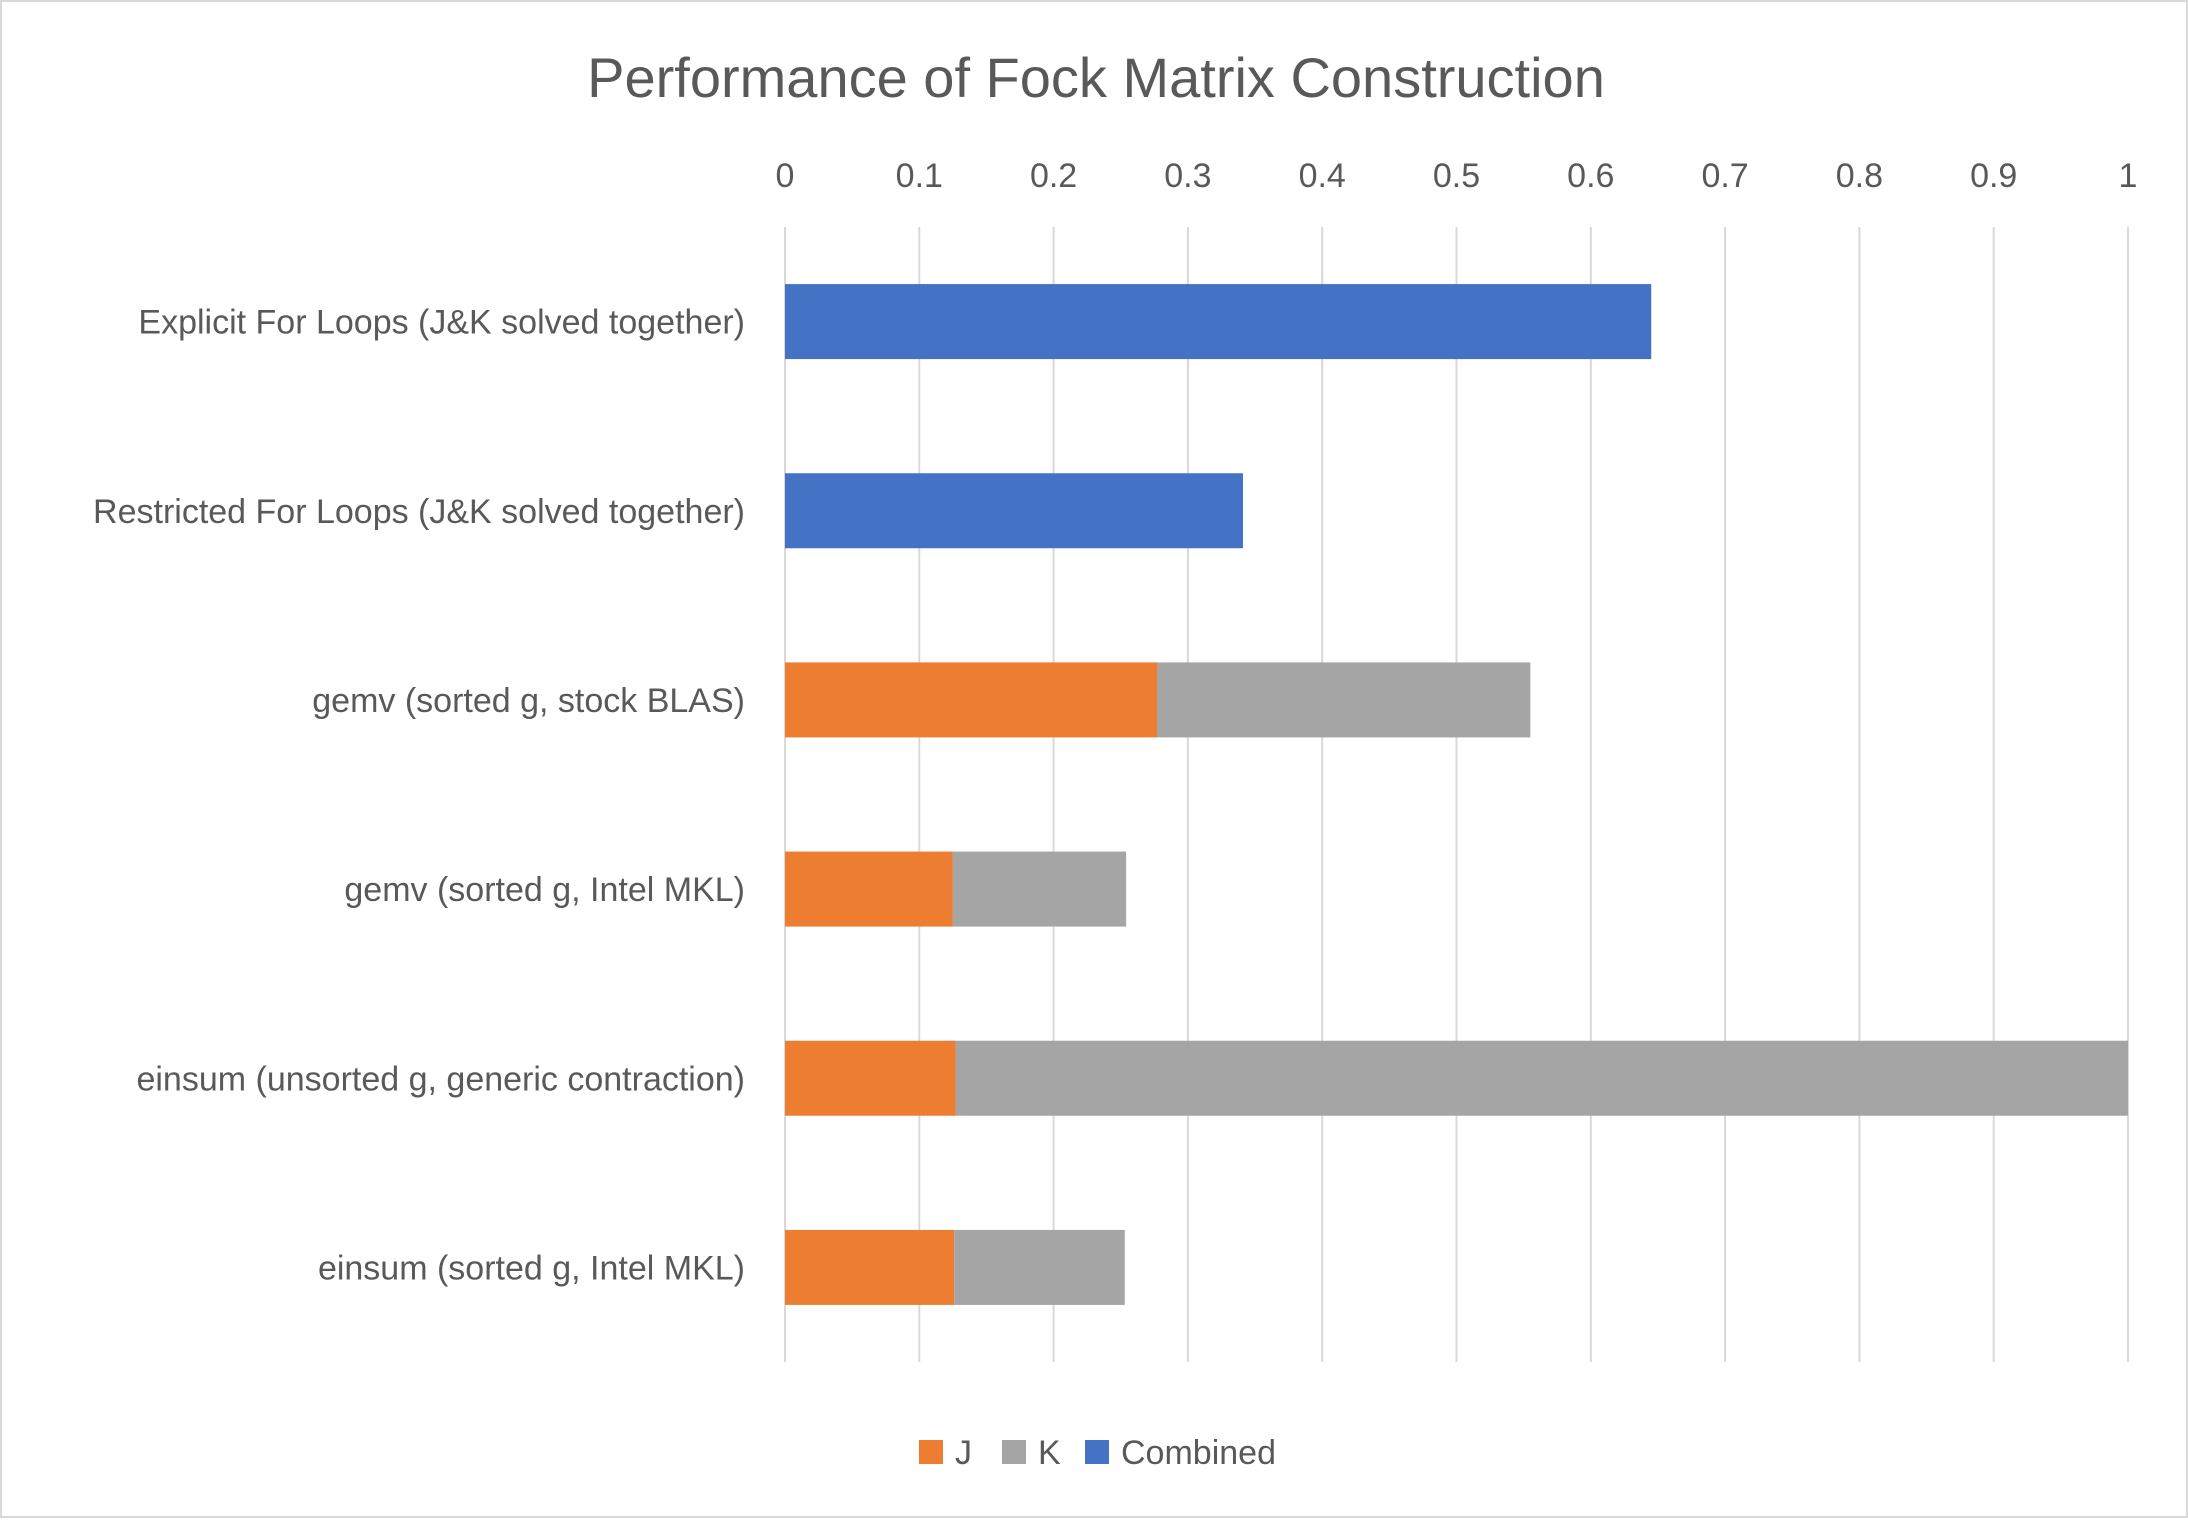 Image resolution: width=2188 pixels, height=1520 pixels. Describe the element at coordinates (528, 701) in the screenshot. I see `category-label: gemv (sorted g, stock BLAS)` at that location.